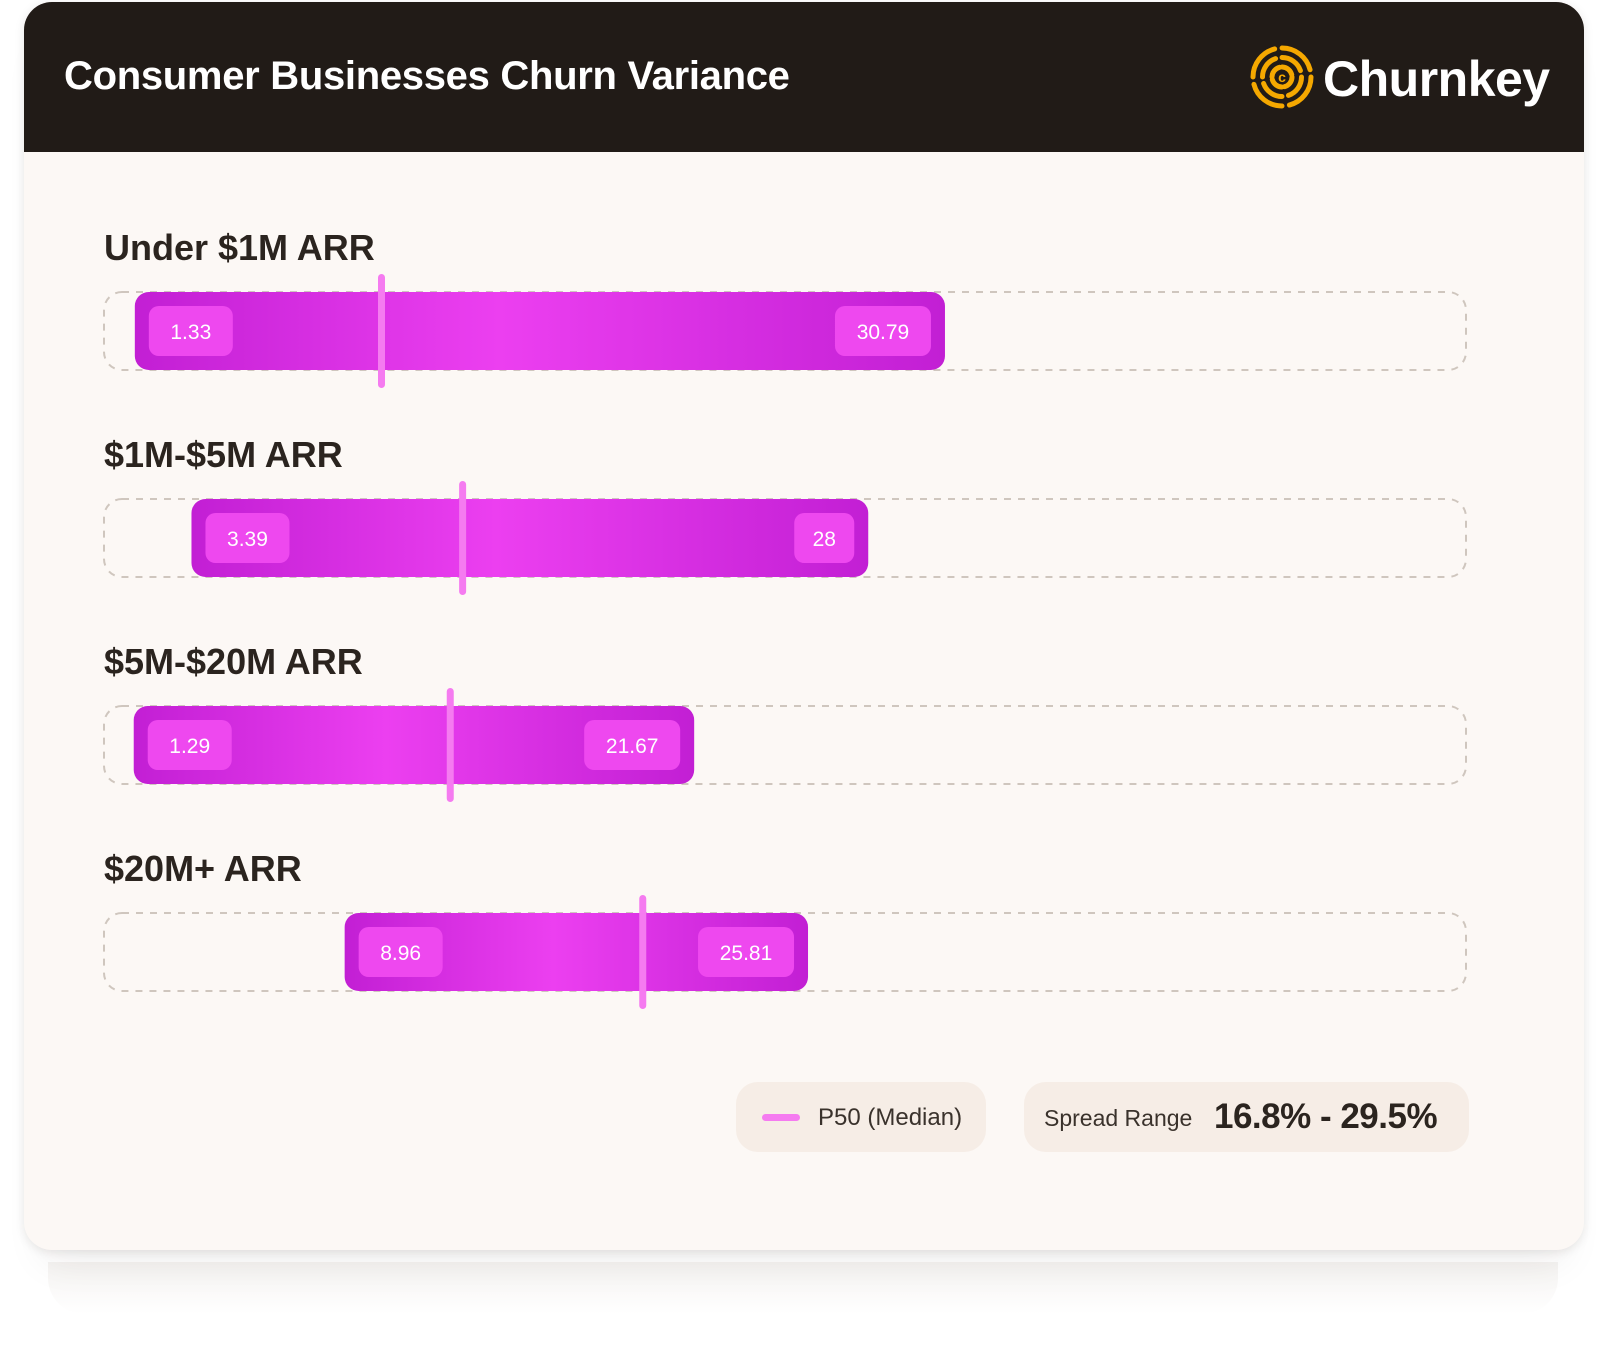 The image size is (1608, 1354). I want to click on max-value-label: 21.67, so click(632, 746).